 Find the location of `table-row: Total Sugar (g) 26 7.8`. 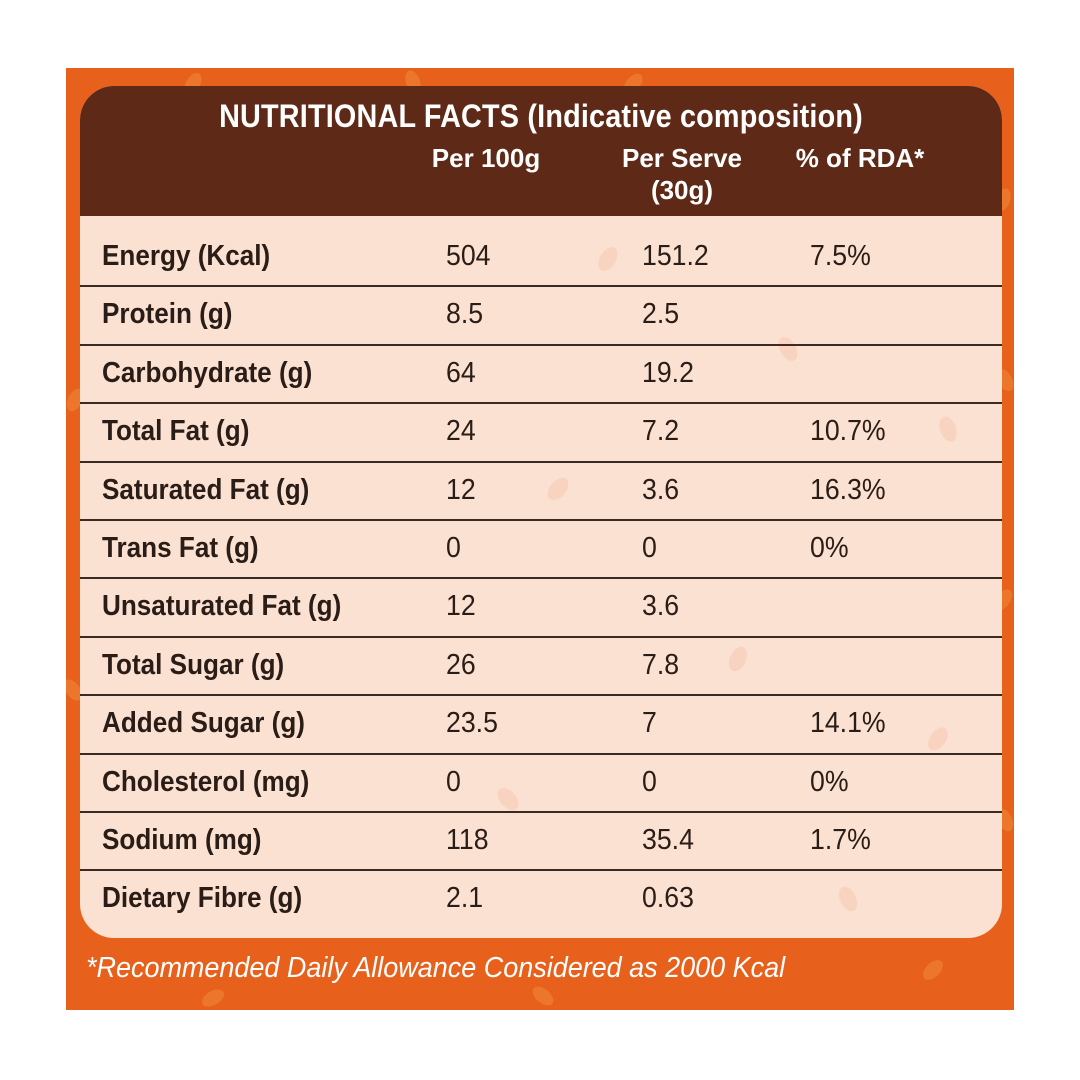

table-row: Total Sugar (g) 26 7.8 is located at coordinates (541, 667).